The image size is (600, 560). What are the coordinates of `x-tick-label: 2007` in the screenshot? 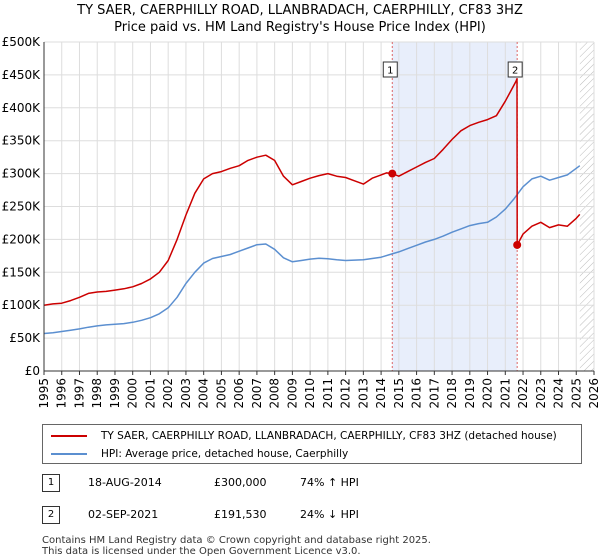 It's located at (257, 393).